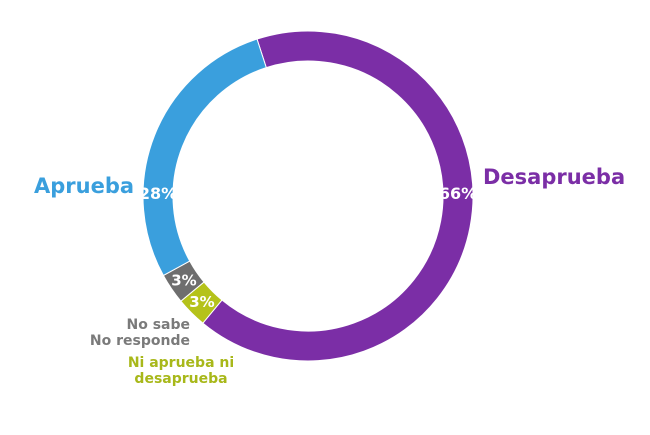 The image size is (650, 435). I want to click on ni-aprueba-label: Ni aprueba ni desaprueba, so click(181, 371).